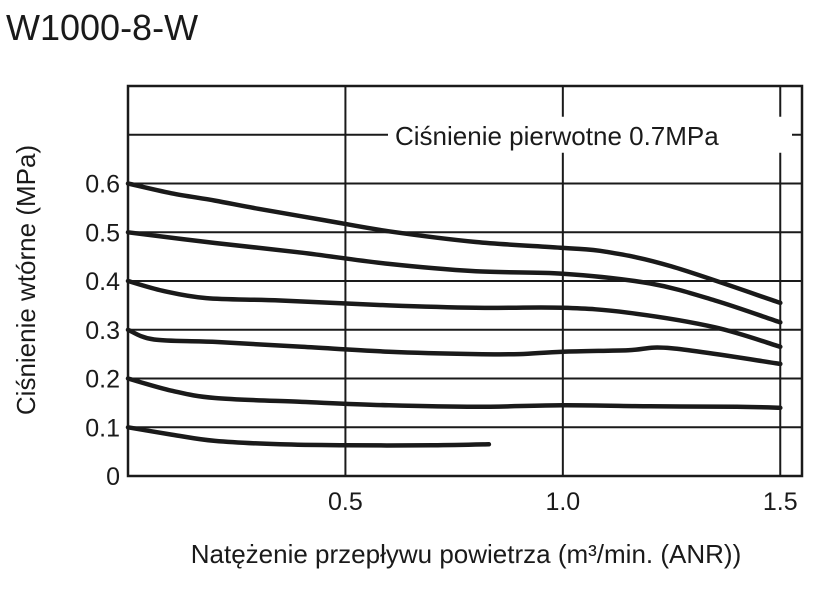 This screenshot has width=822, height=589. What do you see at coordinates (345, 502) in the screenshot?
I see `x-tick-label: 0.5` at bounding box center [345, 502].